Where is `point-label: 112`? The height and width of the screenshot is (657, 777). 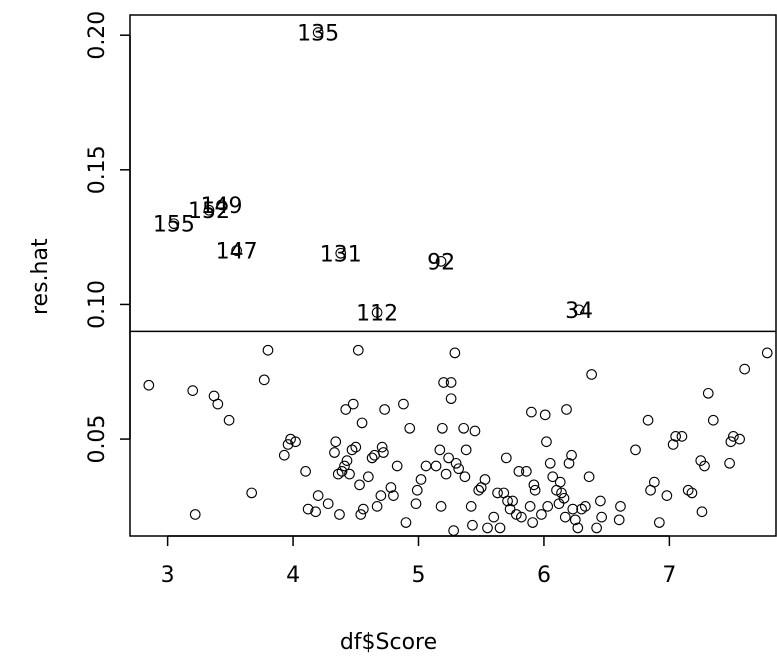
point-label: 112 is located at coordinates (377, 314).